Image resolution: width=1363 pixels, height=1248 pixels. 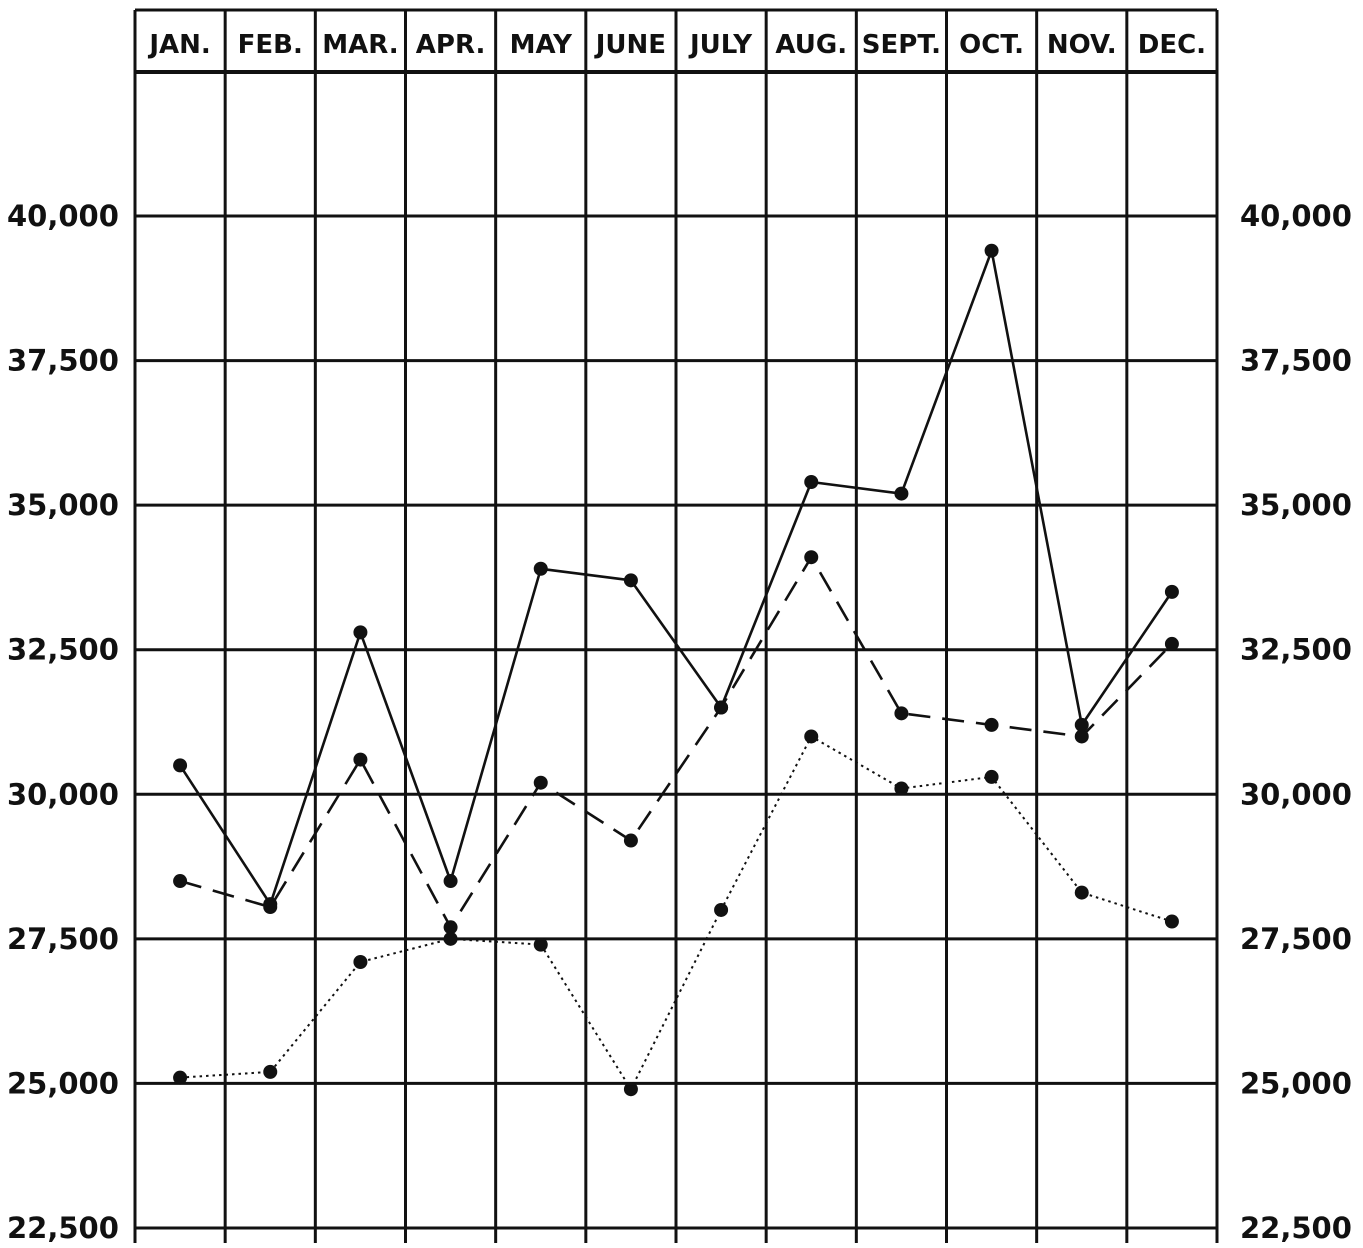 I want to click on y-tick-label-left: 40,000, so click(x=63, y=216).